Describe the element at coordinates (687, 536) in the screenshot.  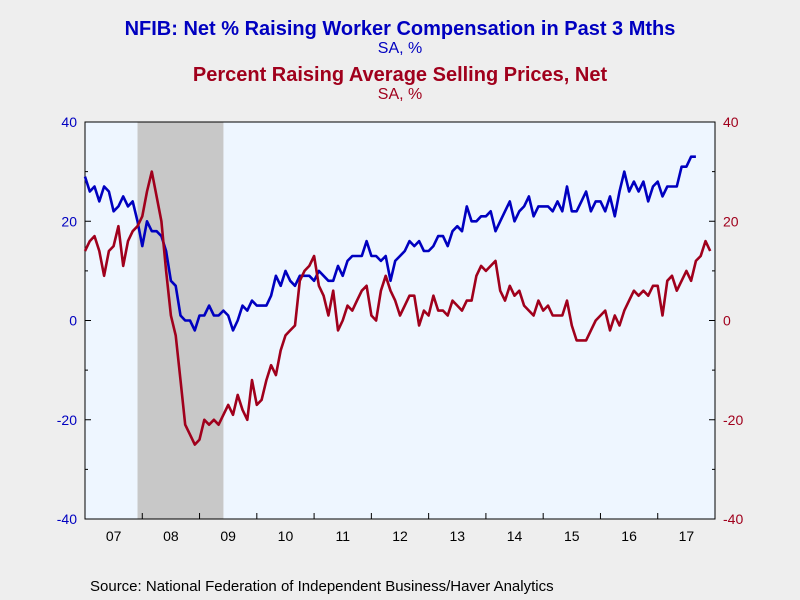
I see `x-tick-label: 17` at that location.